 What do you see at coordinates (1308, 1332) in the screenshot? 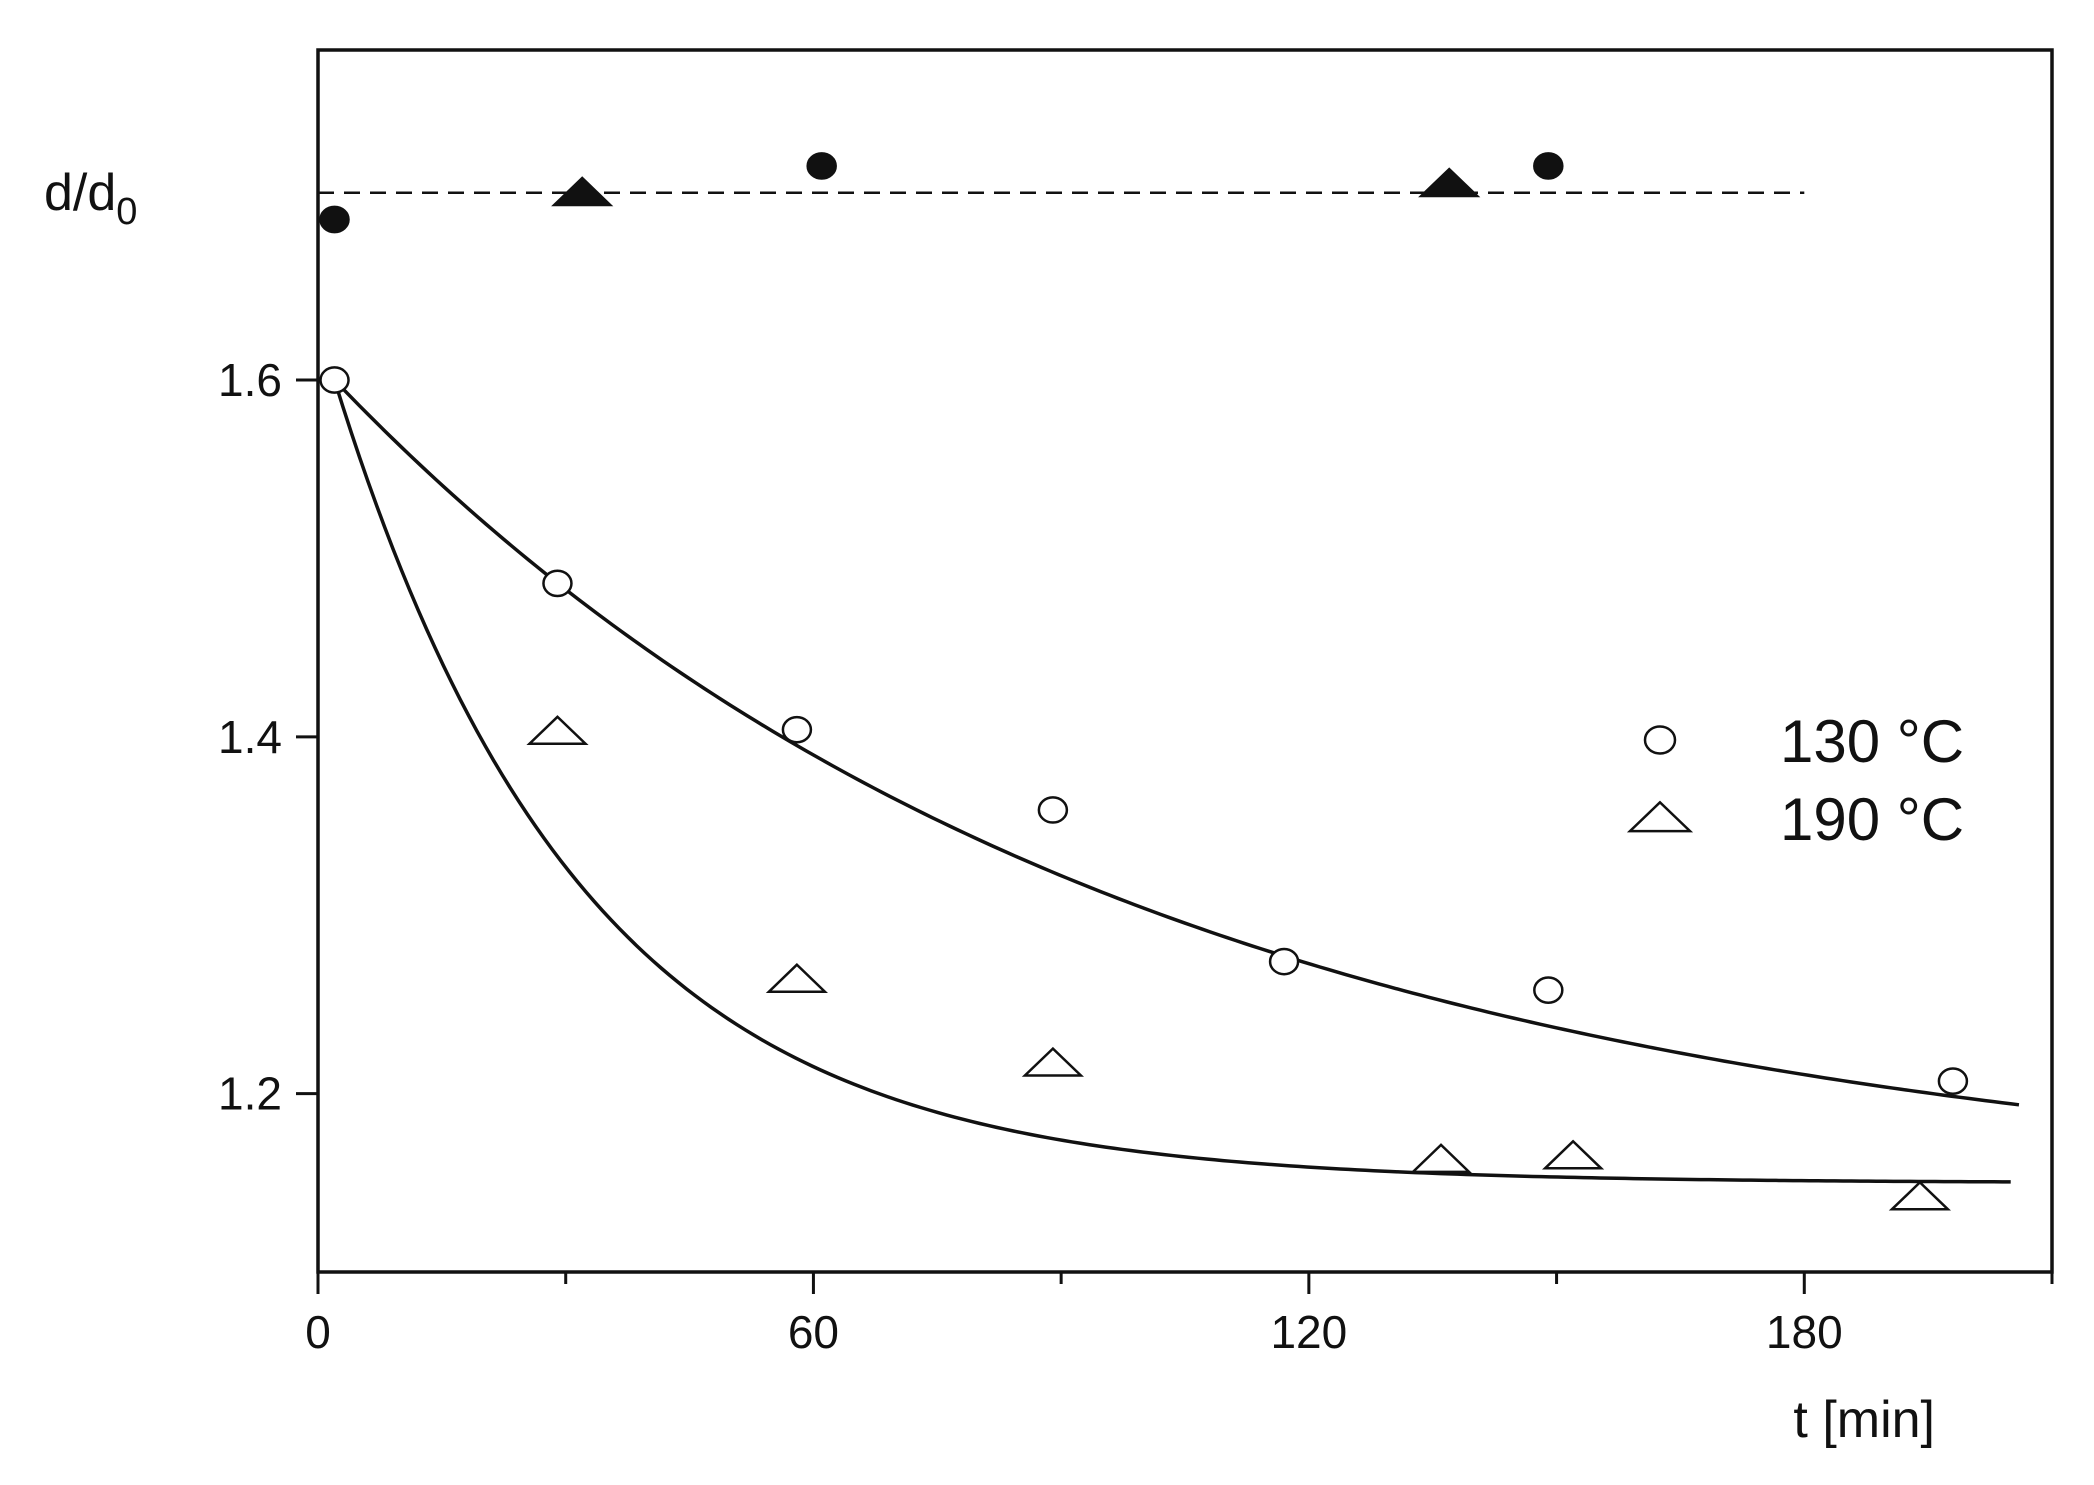
I see `x-tick-label-120: 120` at bounding box center [1308, 1332].